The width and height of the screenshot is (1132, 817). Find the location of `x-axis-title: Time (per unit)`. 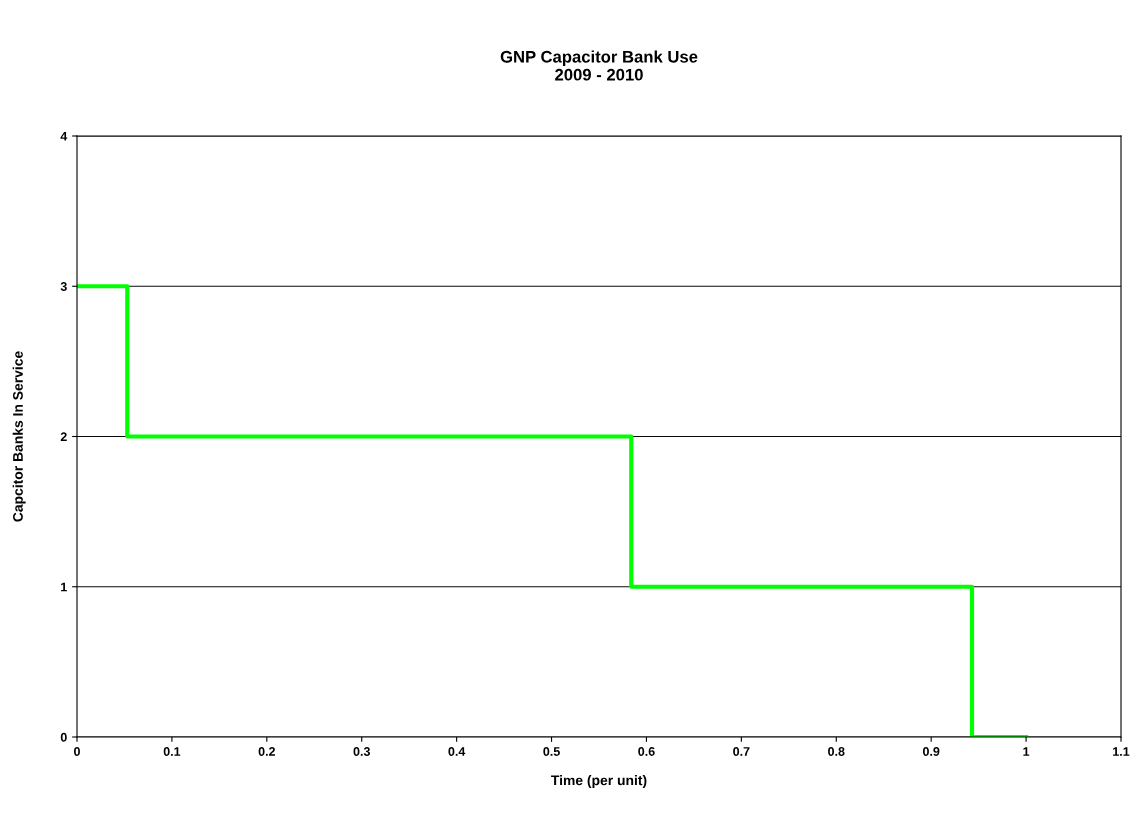

x-axis-title: Time (per unit) is located at coordinates (599, 781).